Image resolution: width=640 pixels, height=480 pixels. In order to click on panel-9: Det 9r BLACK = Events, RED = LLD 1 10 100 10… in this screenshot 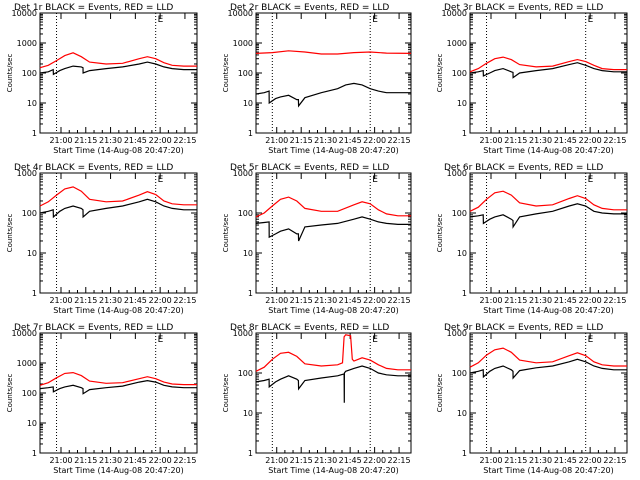, I will do `click(532, 399)`.